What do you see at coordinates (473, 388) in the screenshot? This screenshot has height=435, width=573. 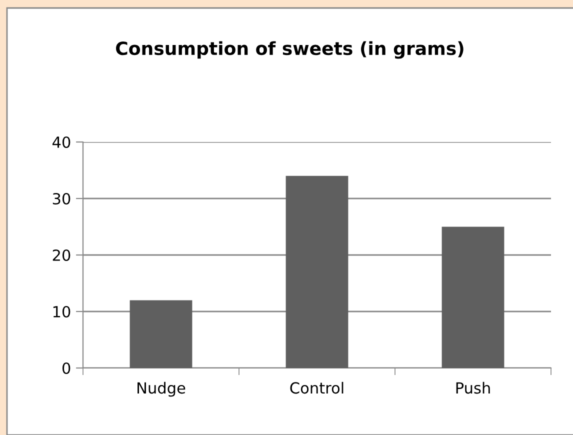 I see `x-tick-label: Push` at bounding box center [473, 388].